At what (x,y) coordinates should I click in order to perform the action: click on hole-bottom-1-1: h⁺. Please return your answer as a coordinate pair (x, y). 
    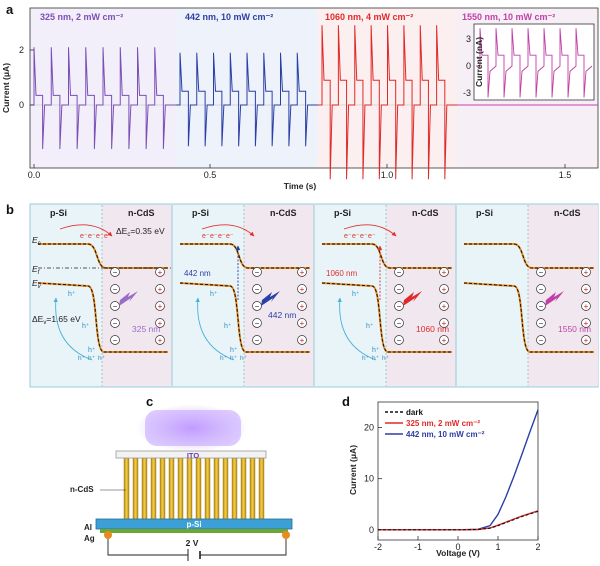
    Looking at the image, I should click on (234, 358).